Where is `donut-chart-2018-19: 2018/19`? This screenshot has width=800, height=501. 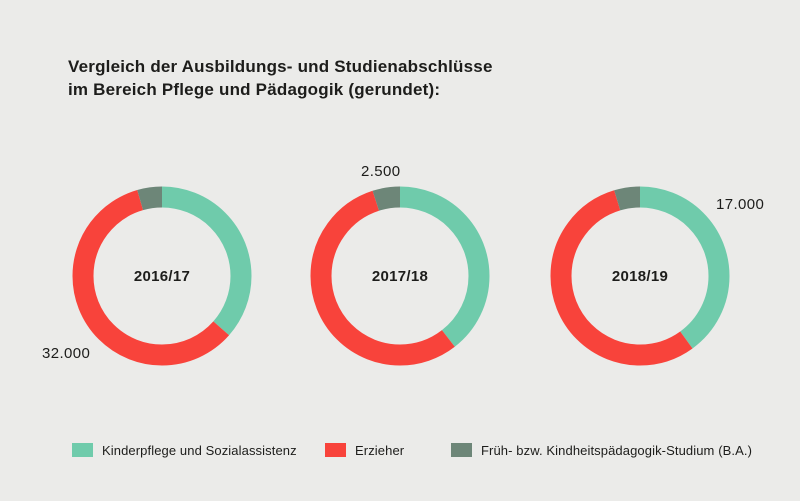
donut-chart-2018-19: 2018/19 is located at coordinates (640, 276).